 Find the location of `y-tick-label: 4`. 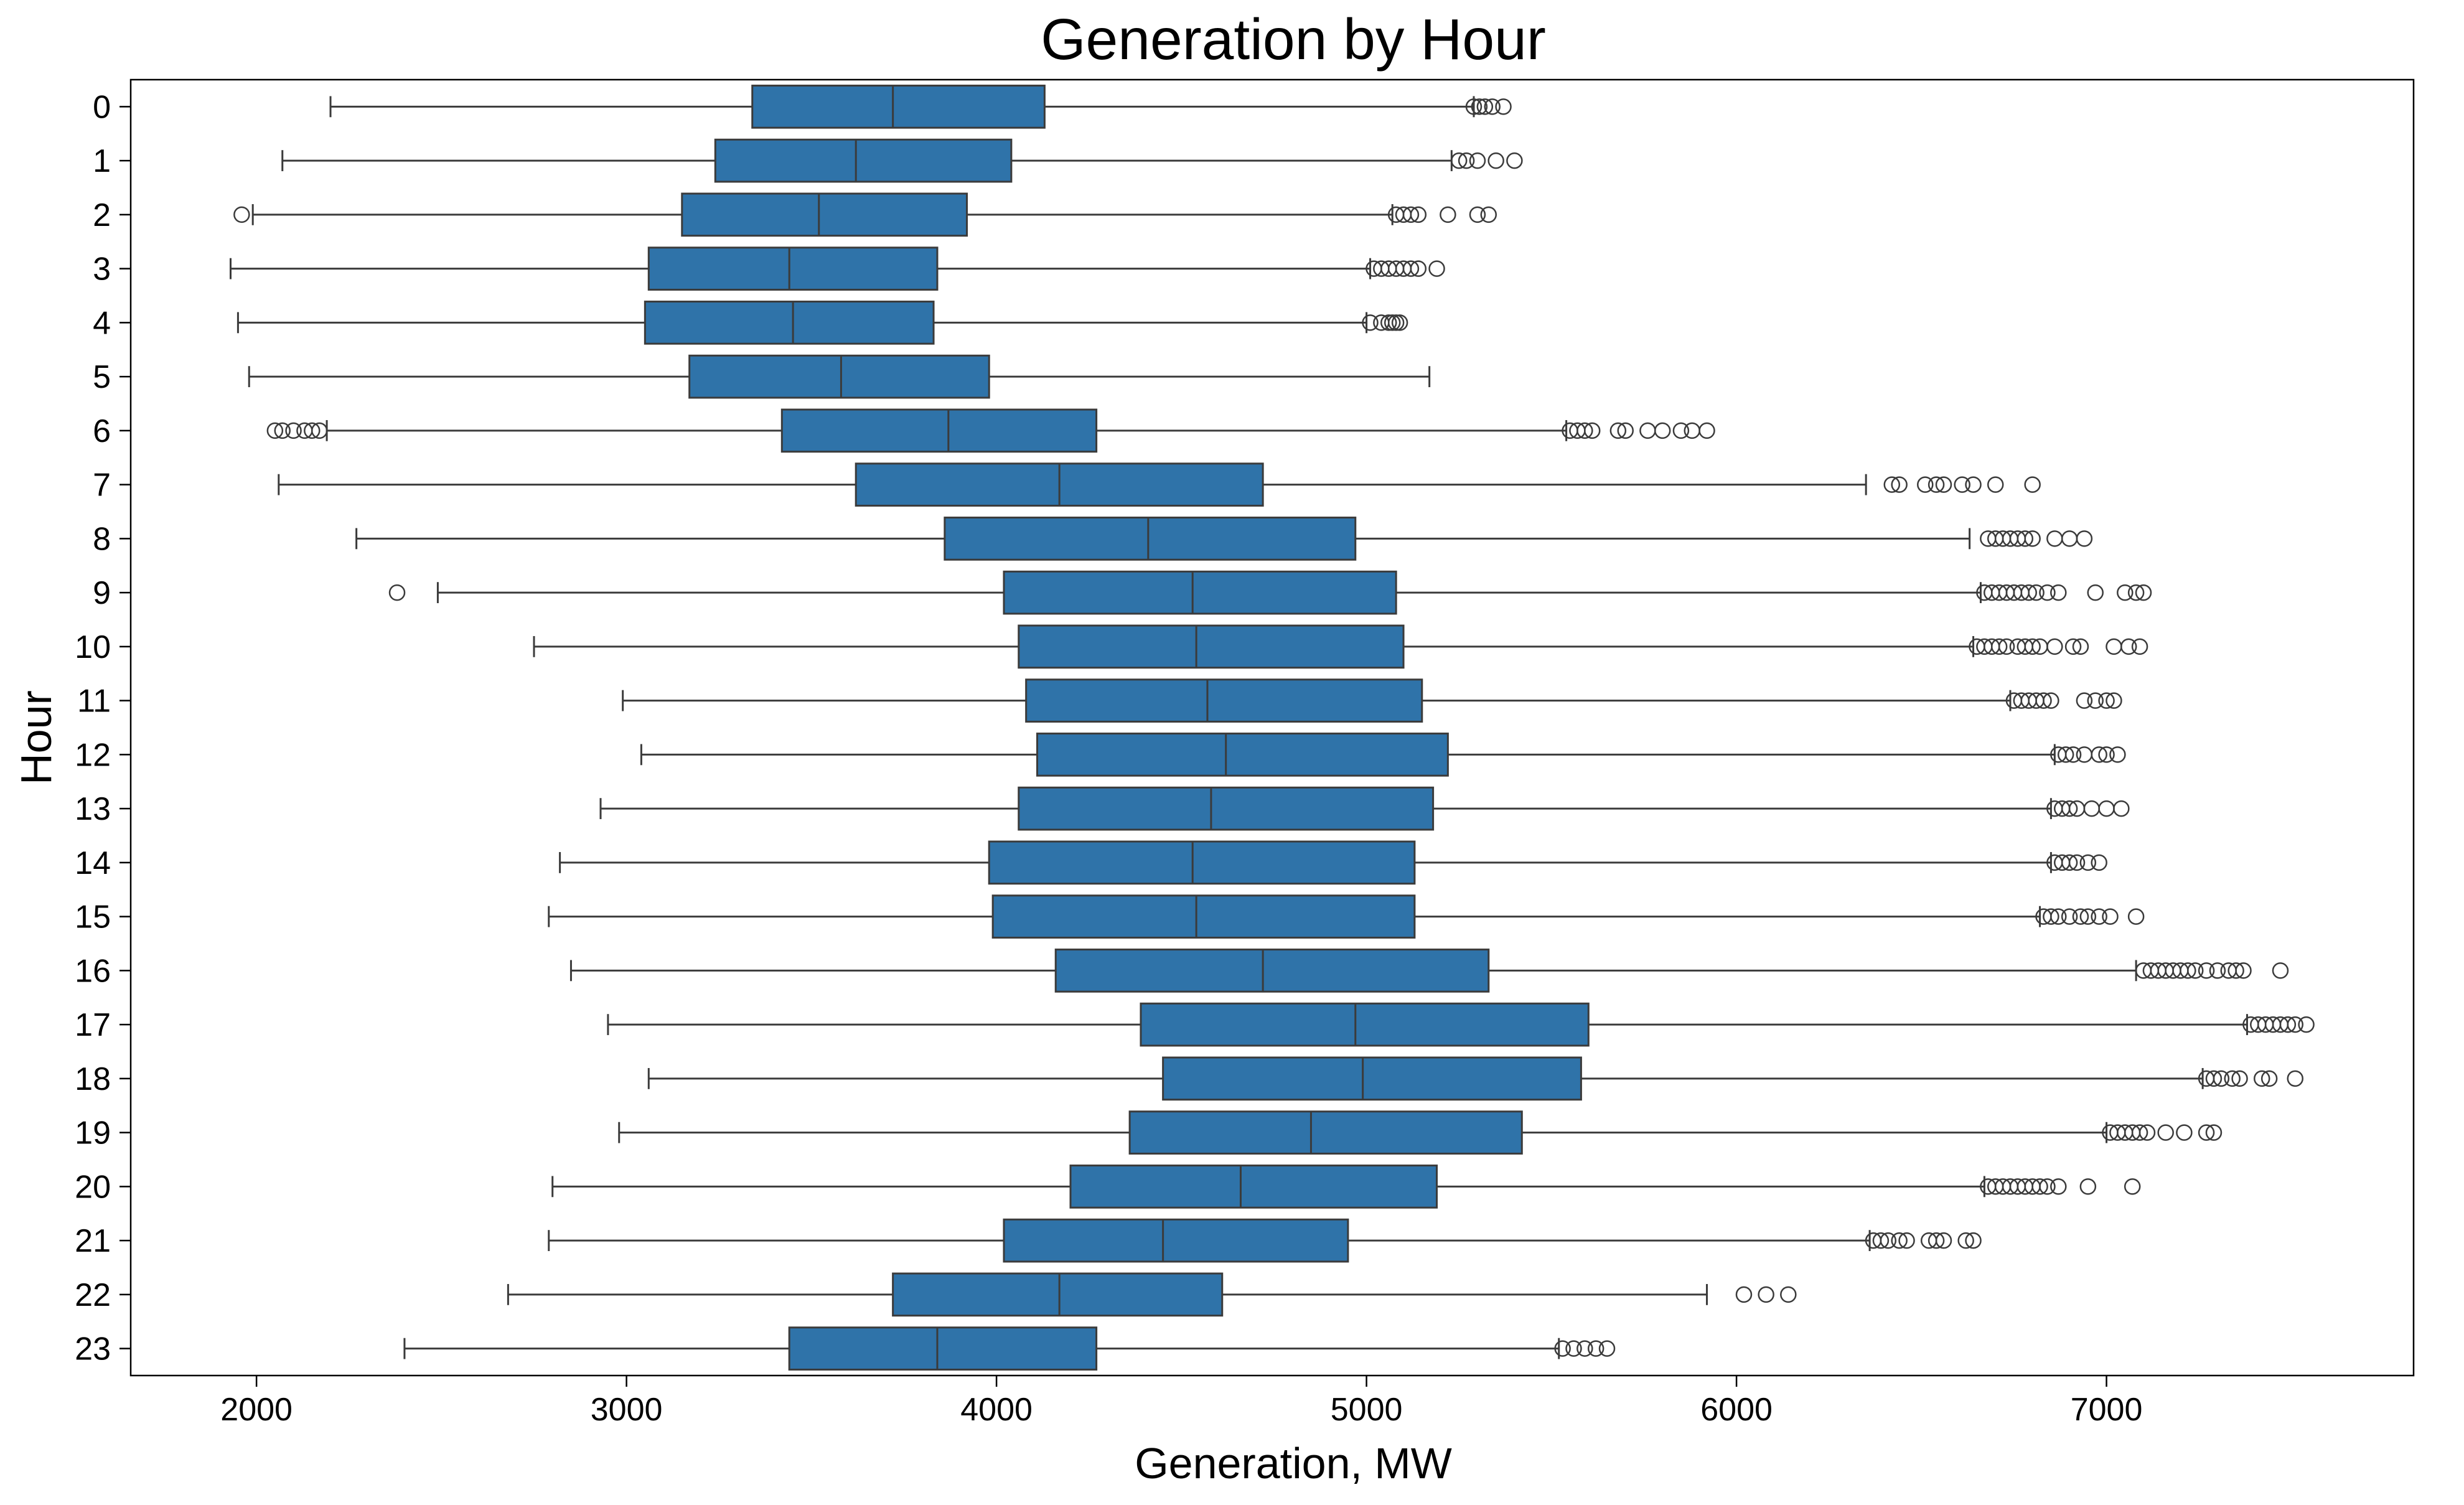

y-tick-label: 4 is located at coordinates (102, 323).